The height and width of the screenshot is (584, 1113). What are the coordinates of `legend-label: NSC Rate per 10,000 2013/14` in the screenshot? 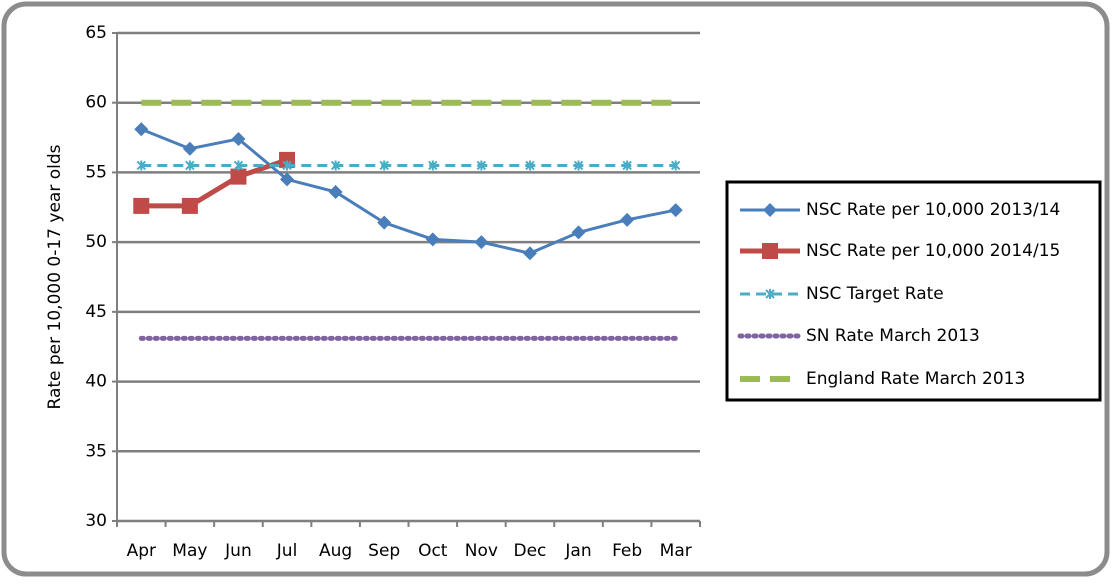 It's located at (933, 210).